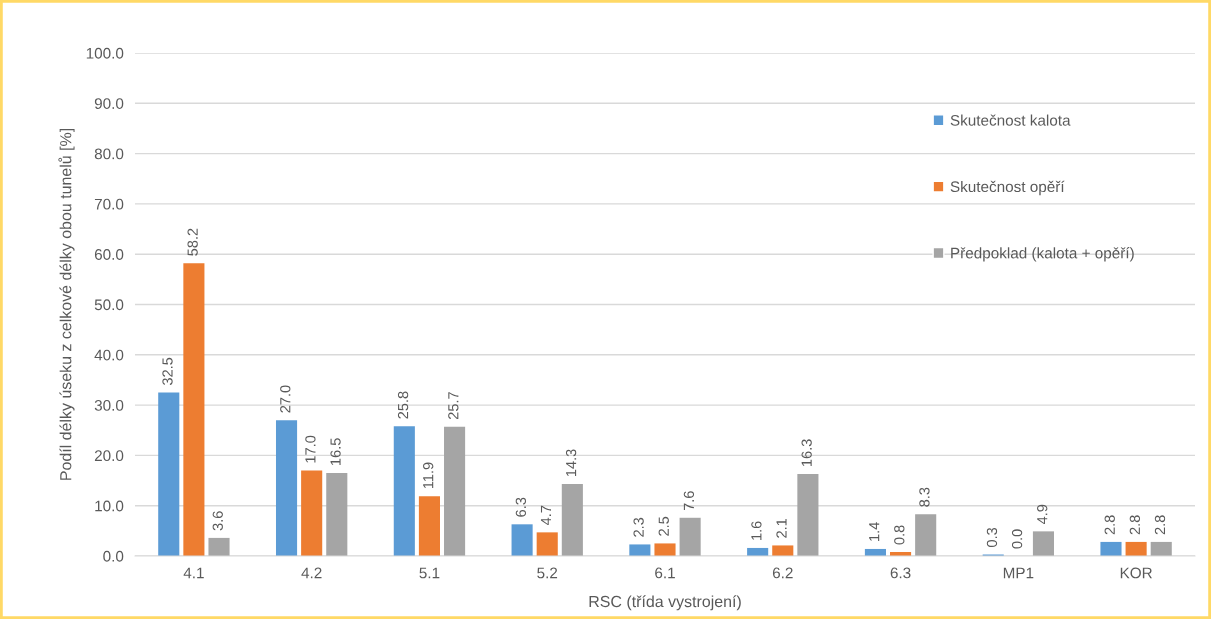 The image size is (1211, 619). Describe the element at coordinates (571, 463) in the screenshot. I see `data-label: 14.3` at that location.